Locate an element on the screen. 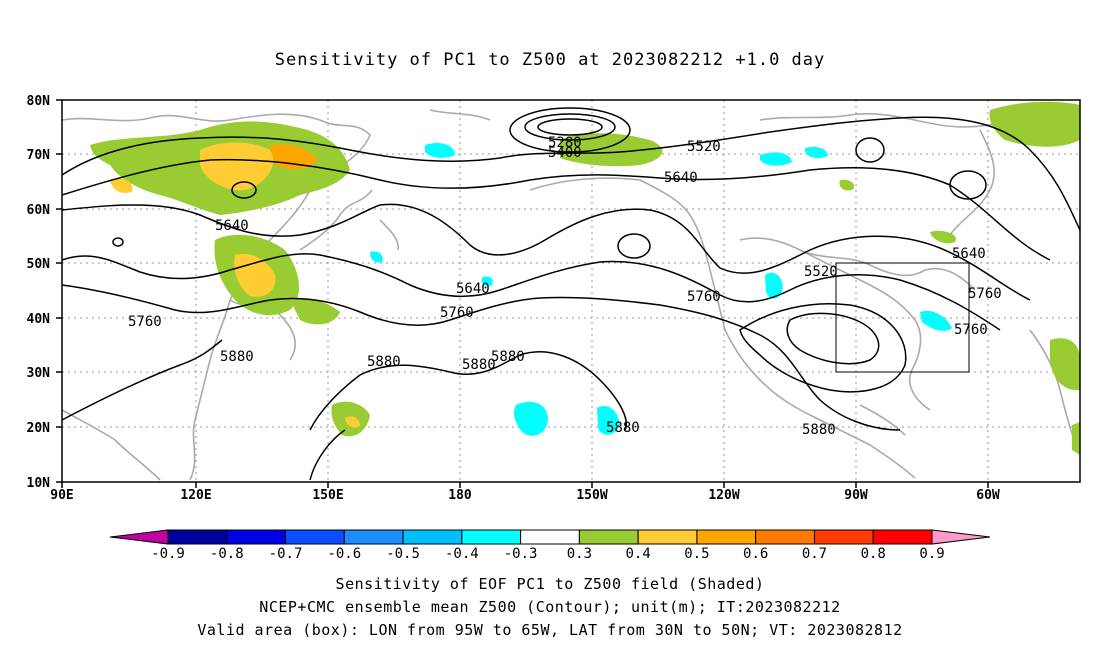 The height and width of the screenshot is (654, 1100). colorbar-label: 0.7 is located at coordinates (814, 554).